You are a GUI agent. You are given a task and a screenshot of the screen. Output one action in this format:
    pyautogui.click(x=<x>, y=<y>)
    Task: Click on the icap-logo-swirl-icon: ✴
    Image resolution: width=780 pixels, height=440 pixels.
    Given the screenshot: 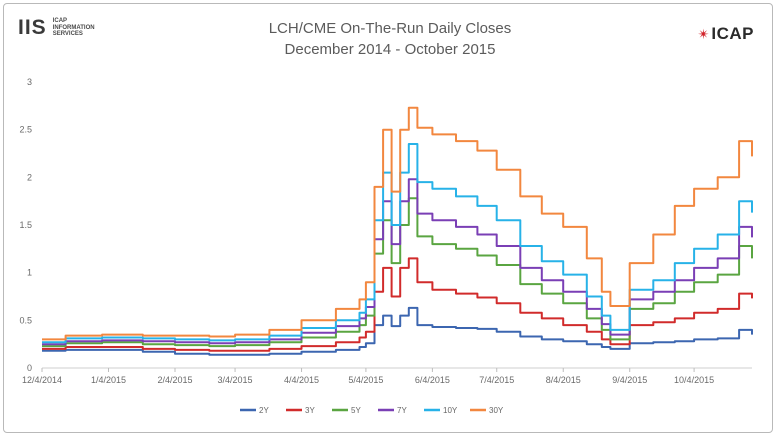 What is the action you would take?
    pyautogui.click(x=703, y=33)
    